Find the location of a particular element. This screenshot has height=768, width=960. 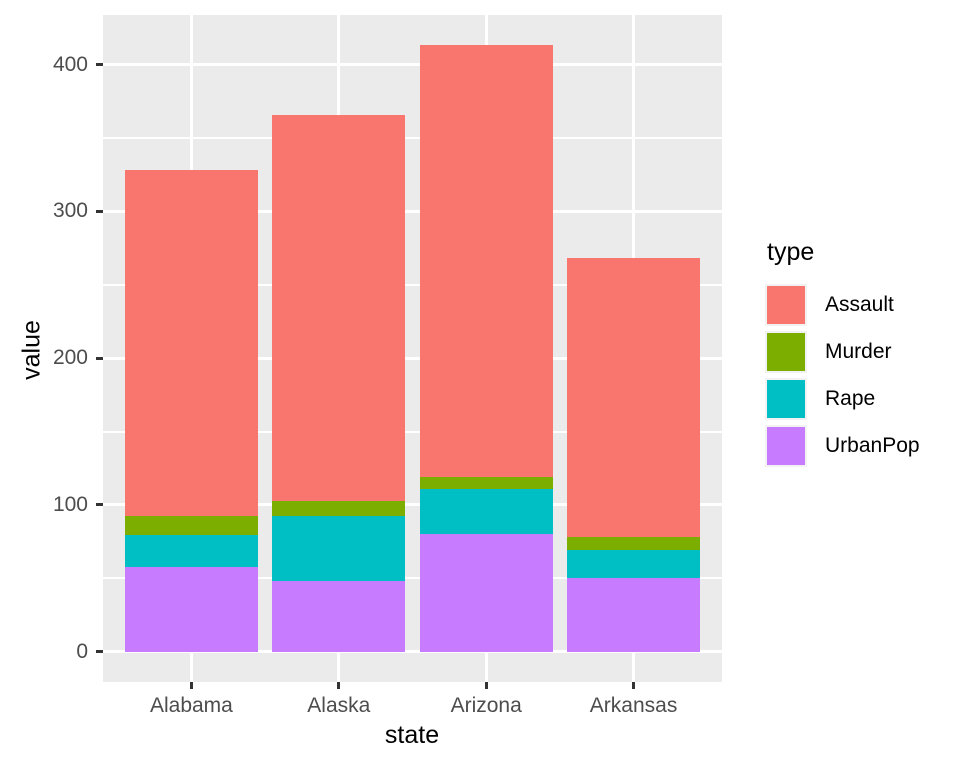

legend: type Assault Murder Rape UrbanPop is located at coordinates (842, 355).